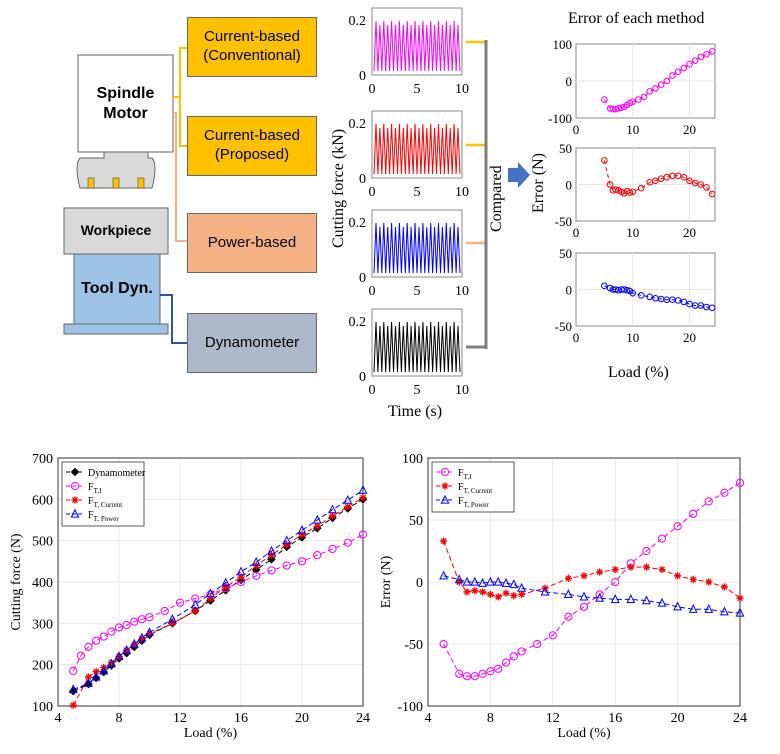 Image resolution: width=780 pixels, height=754 pixels. I want to click on signal-xtick-label: 5, so click(417, 291).